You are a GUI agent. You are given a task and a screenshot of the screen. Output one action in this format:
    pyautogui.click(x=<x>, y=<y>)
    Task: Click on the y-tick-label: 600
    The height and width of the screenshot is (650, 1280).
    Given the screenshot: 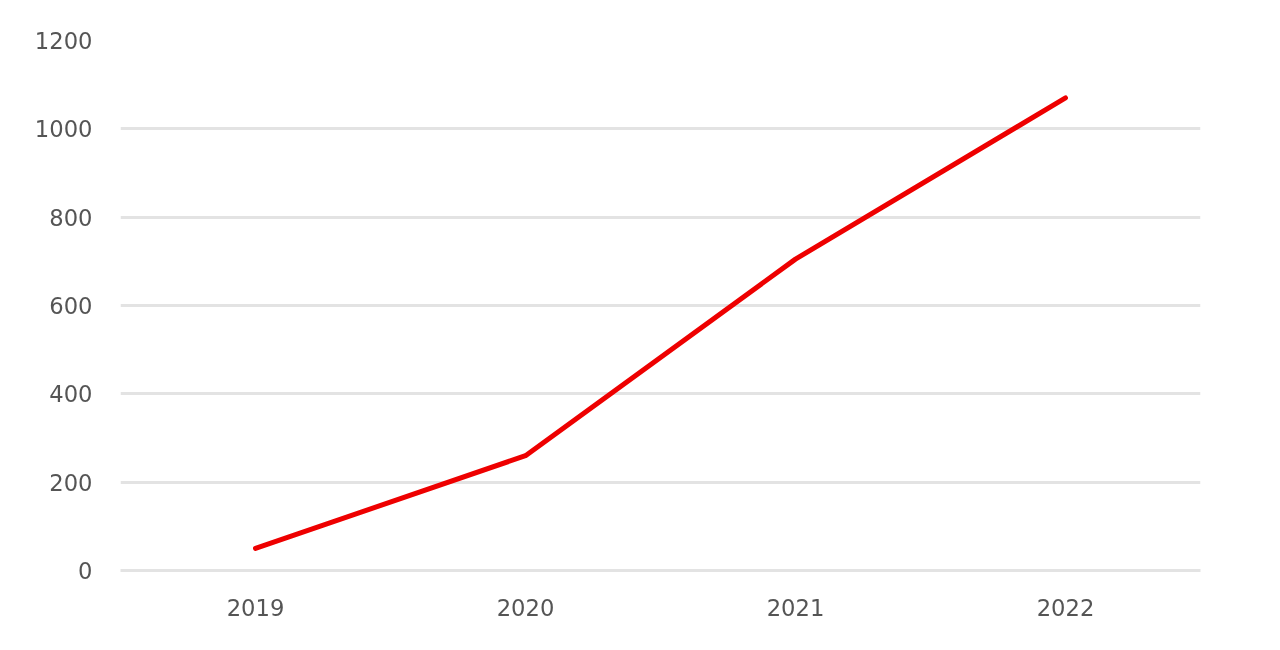 What is the action you would take?
    pyautogui.click(x=71, y=306)
    